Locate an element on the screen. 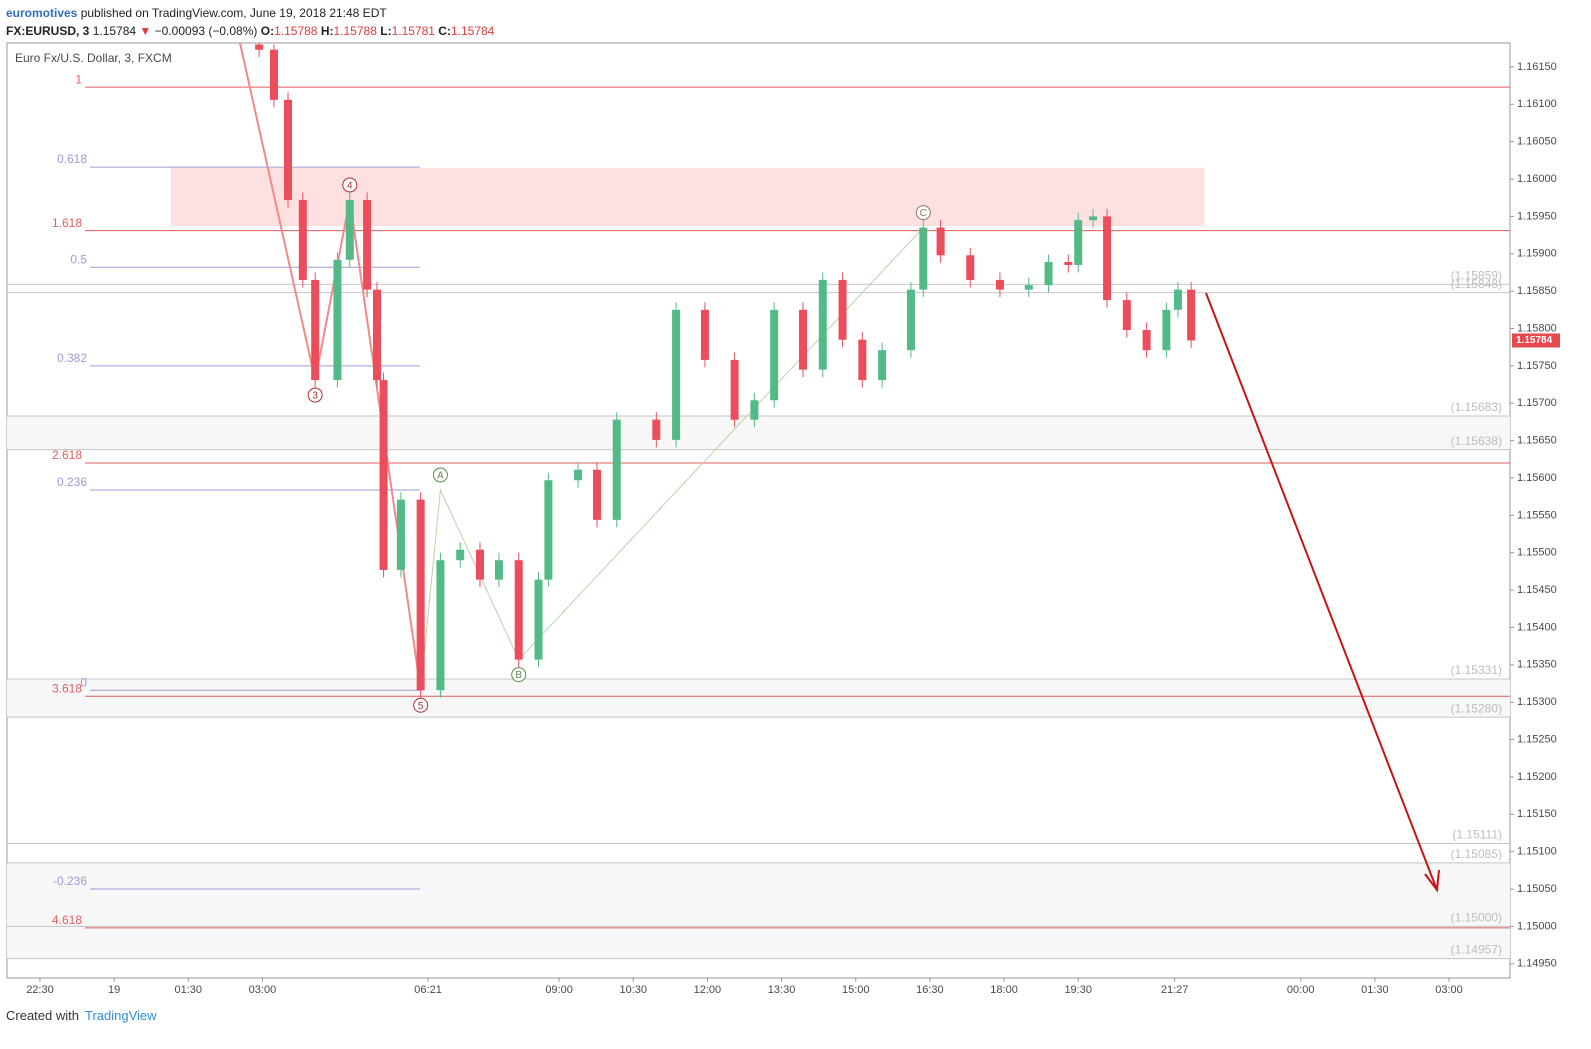 This screenshot has width=1591, height=1049. y-tick-label: 1.16150 is located at coordinates (1537, 67).